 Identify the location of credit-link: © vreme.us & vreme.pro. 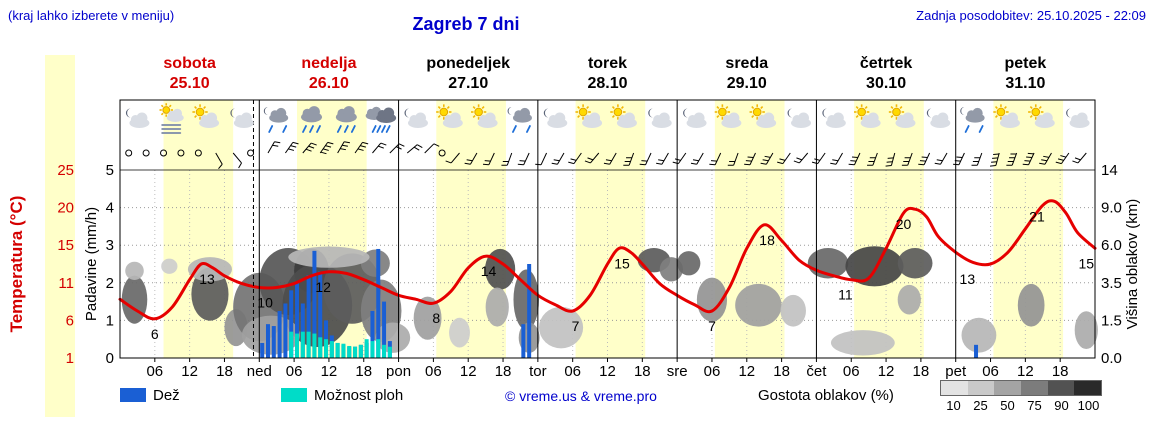
(581, 396).